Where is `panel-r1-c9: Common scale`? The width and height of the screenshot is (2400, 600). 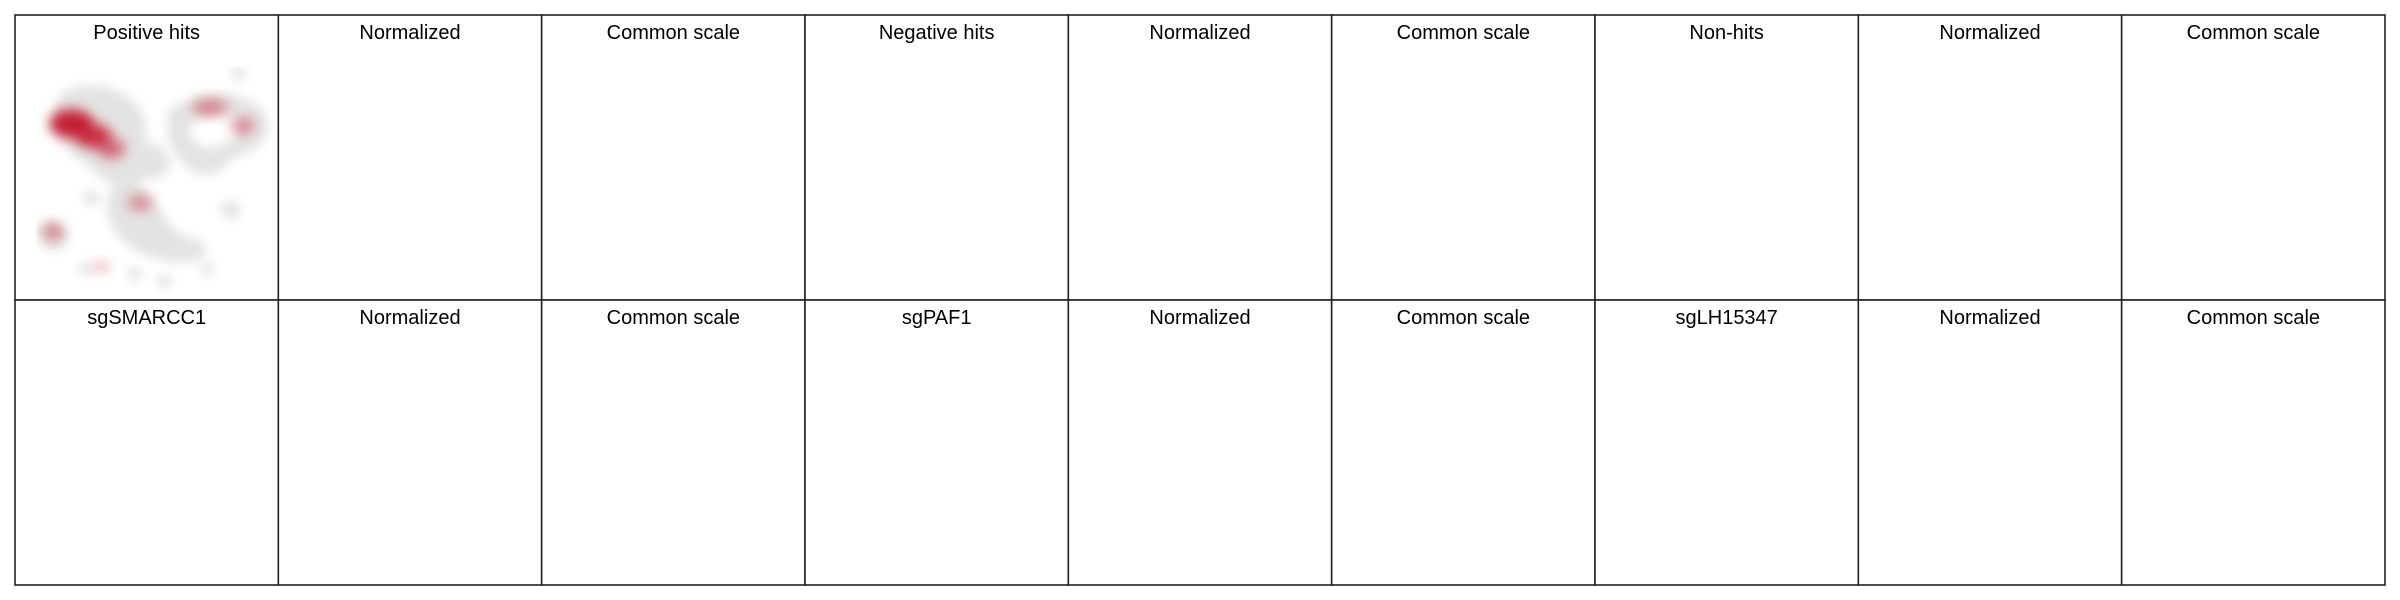 panel-r1-c9: Common scale is located at coordinates (2253, 157).